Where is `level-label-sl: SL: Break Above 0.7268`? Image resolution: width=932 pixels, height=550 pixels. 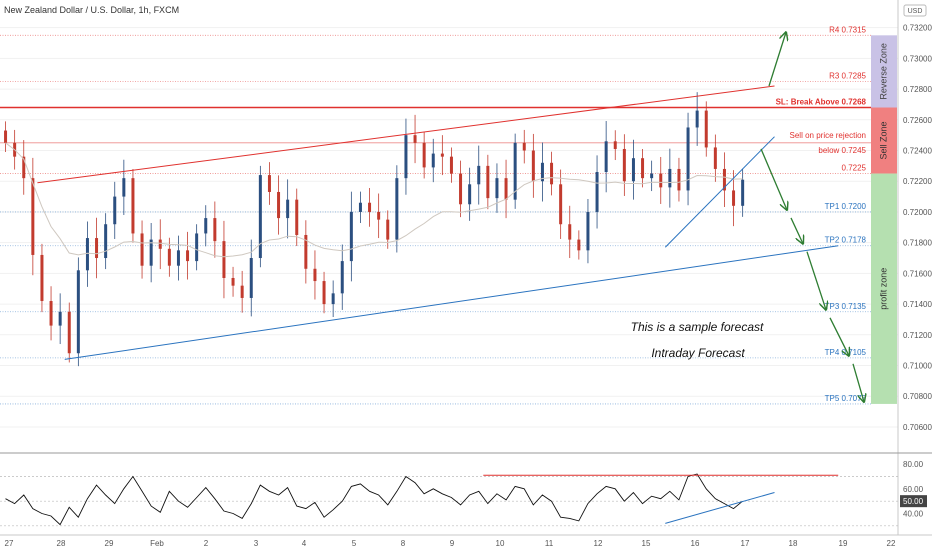 level-label-sl: SL: Break Above 0.7268 is located at coordinates (821, 102).